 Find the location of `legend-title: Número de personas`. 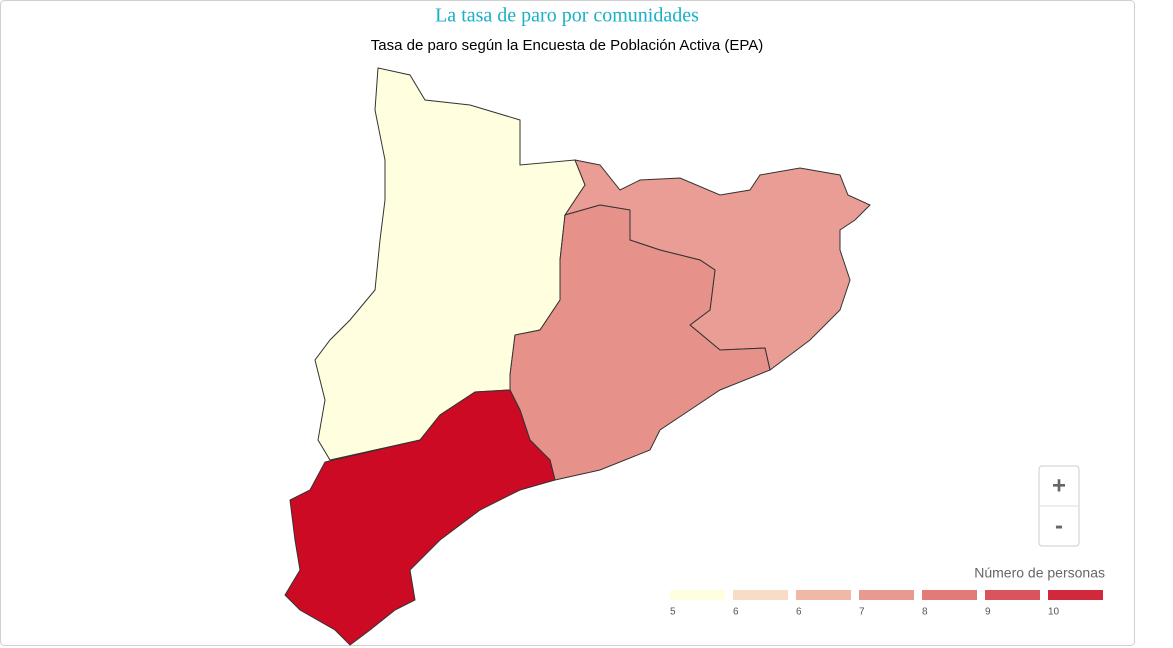

legend-title: Número de personas is located at coordinates (1039, 573).